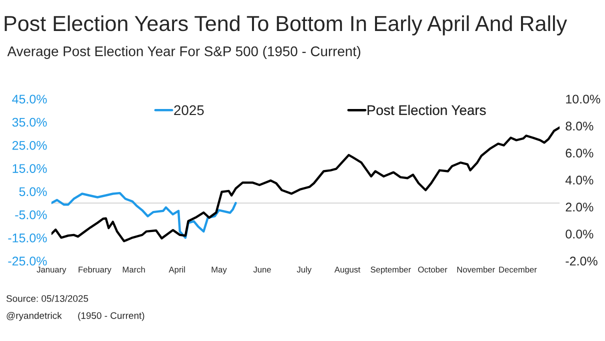  I want to click on x-tick-label: June, so click(262, 269).